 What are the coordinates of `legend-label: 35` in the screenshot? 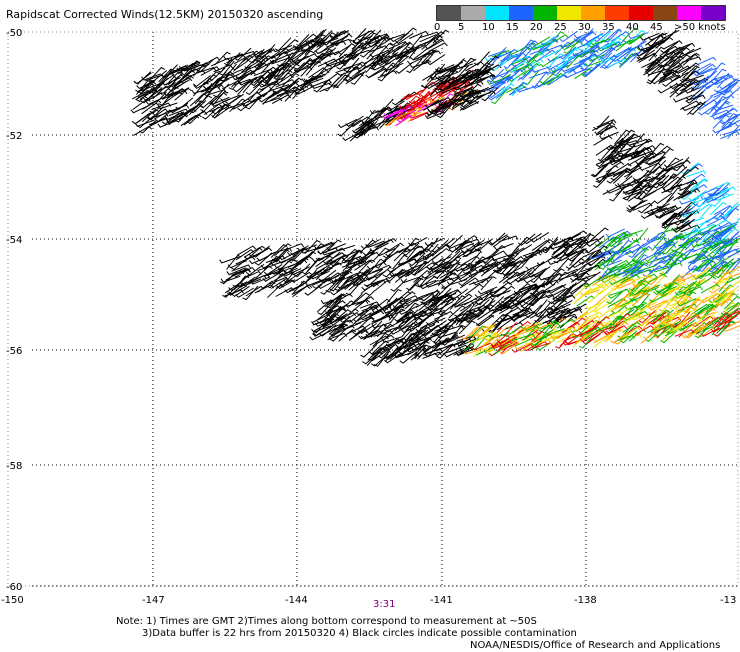 It's located at (608, 27).